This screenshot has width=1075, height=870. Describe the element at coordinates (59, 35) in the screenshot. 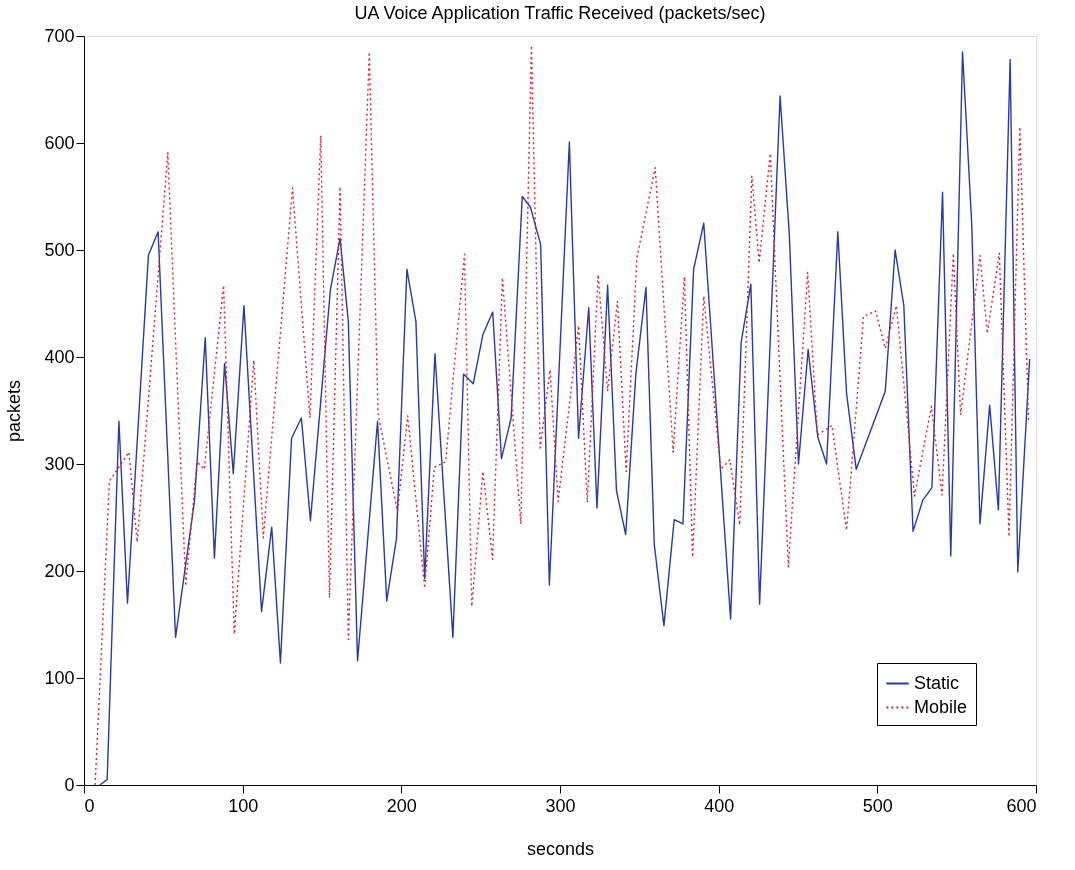

I see `y-tick-label: 700` at that location.